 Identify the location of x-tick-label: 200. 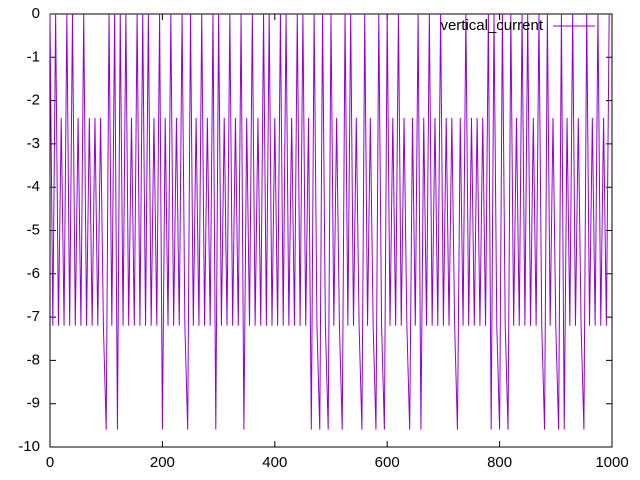
(162, 462).